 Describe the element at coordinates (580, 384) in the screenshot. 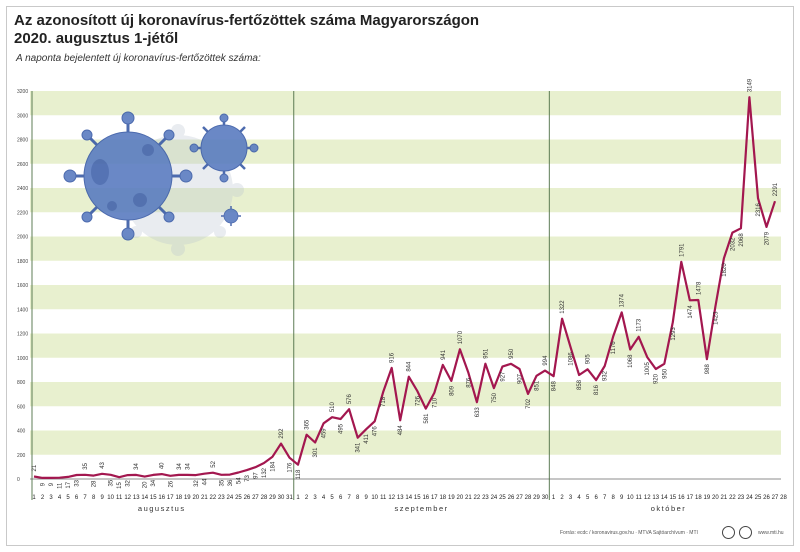

I see `data-label: 858` at that location.